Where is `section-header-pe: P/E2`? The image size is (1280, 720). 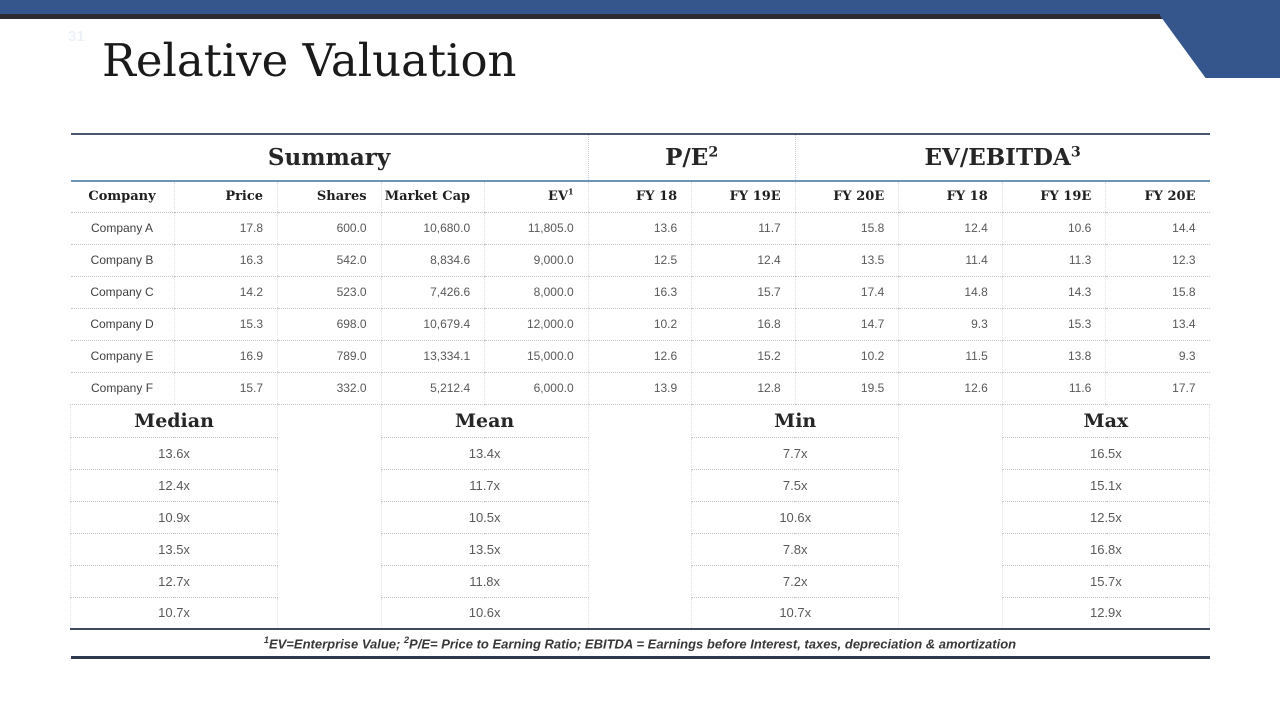
section-header-pe: P/E2 is located at coordinates (691, 158).